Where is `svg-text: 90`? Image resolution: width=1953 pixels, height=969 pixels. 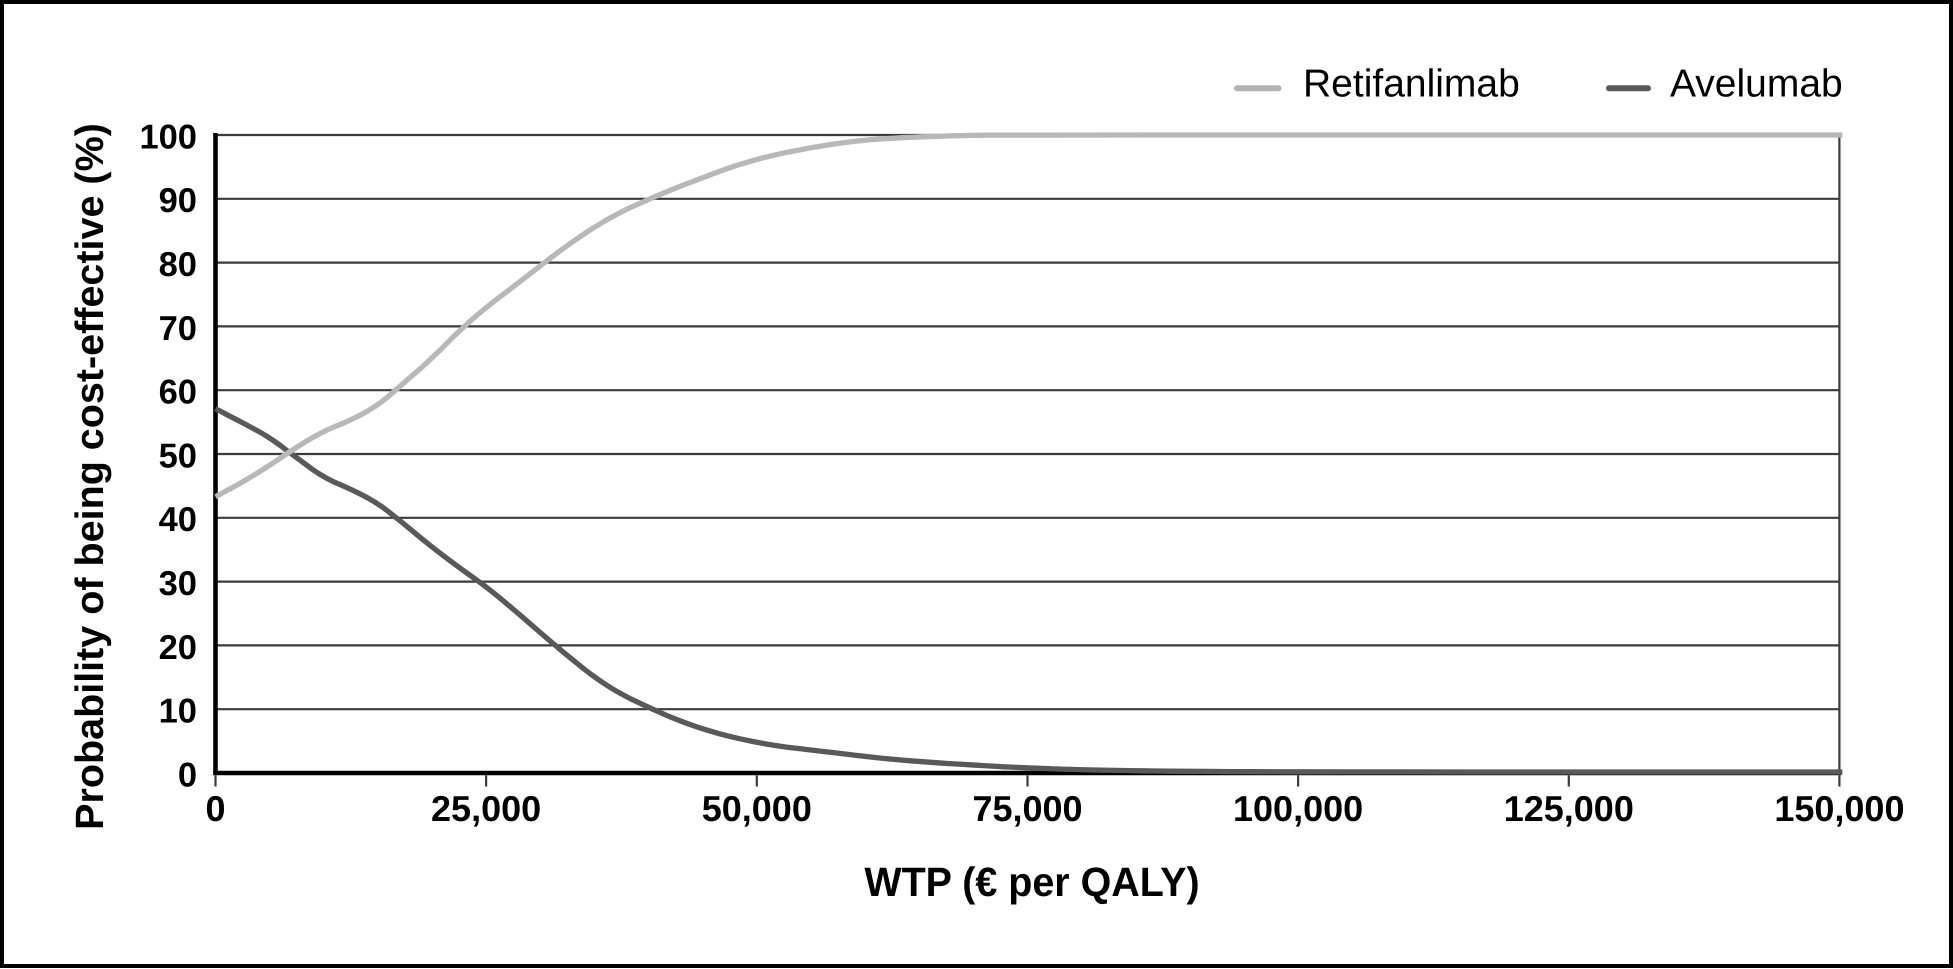
svg-text: 90 is located at coordinates (178, 201).